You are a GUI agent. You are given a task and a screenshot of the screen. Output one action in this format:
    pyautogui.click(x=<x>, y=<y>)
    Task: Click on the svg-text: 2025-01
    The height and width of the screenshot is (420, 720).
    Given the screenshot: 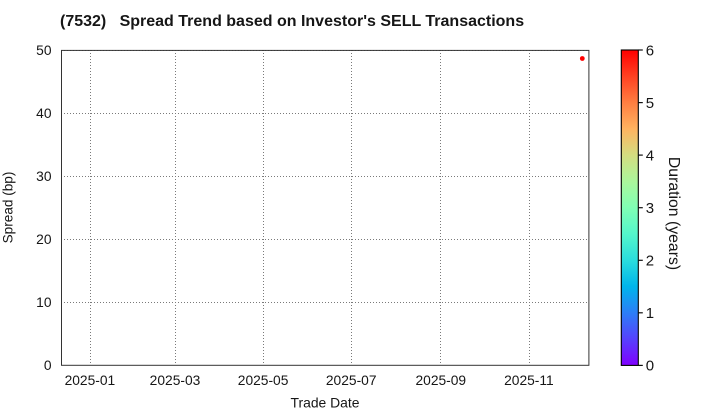 What is the action you would take?
    pyautogui.click(x=90, y=380)
    